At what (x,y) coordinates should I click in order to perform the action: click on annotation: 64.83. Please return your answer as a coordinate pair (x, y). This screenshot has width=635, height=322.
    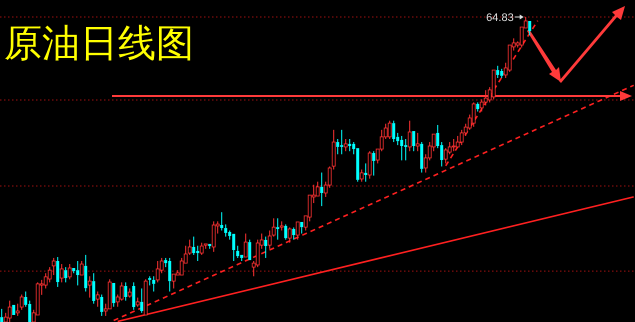
    Looking at the image, I should click on (500, 18).